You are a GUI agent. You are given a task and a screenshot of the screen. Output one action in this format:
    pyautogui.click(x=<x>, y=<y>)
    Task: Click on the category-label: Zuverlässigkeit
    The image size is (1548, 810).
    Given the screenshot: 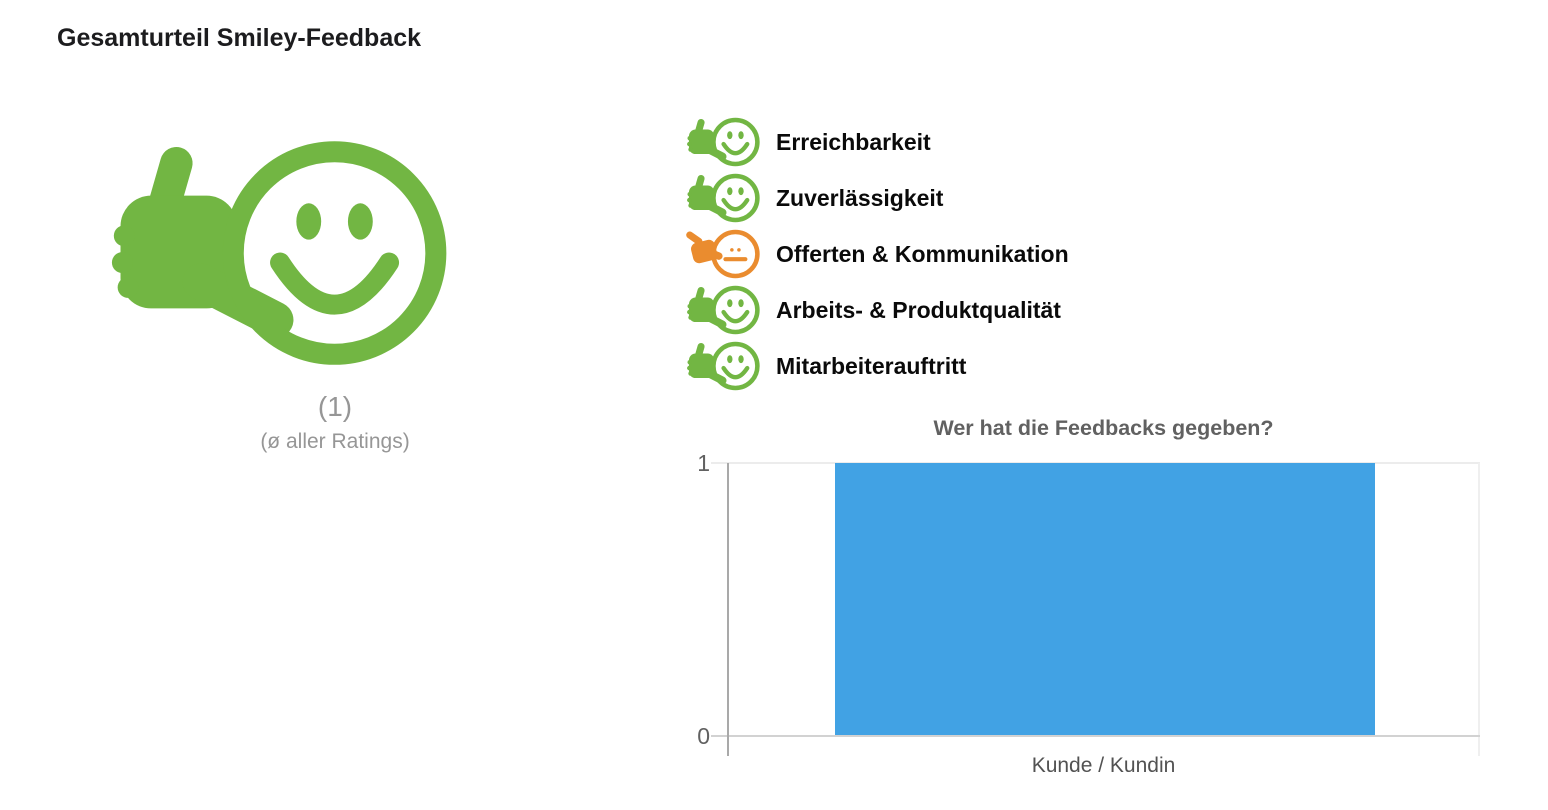 What is the action you would take?
    pyautogui.click(x=860, y=197)
    